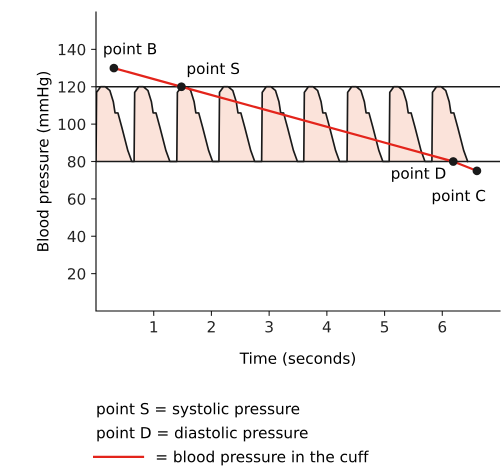 This screenshot has height=472, width=502. Describe the element at coordinates (44, 161) in the screenshot. I see `y-axis-title: Blood pressure (mmHg)` at that location.